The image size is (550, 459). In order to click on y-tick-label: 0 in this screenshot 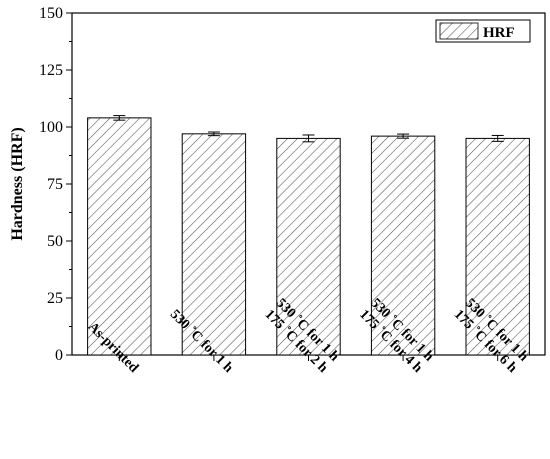, I will do `click(59, 355)`.